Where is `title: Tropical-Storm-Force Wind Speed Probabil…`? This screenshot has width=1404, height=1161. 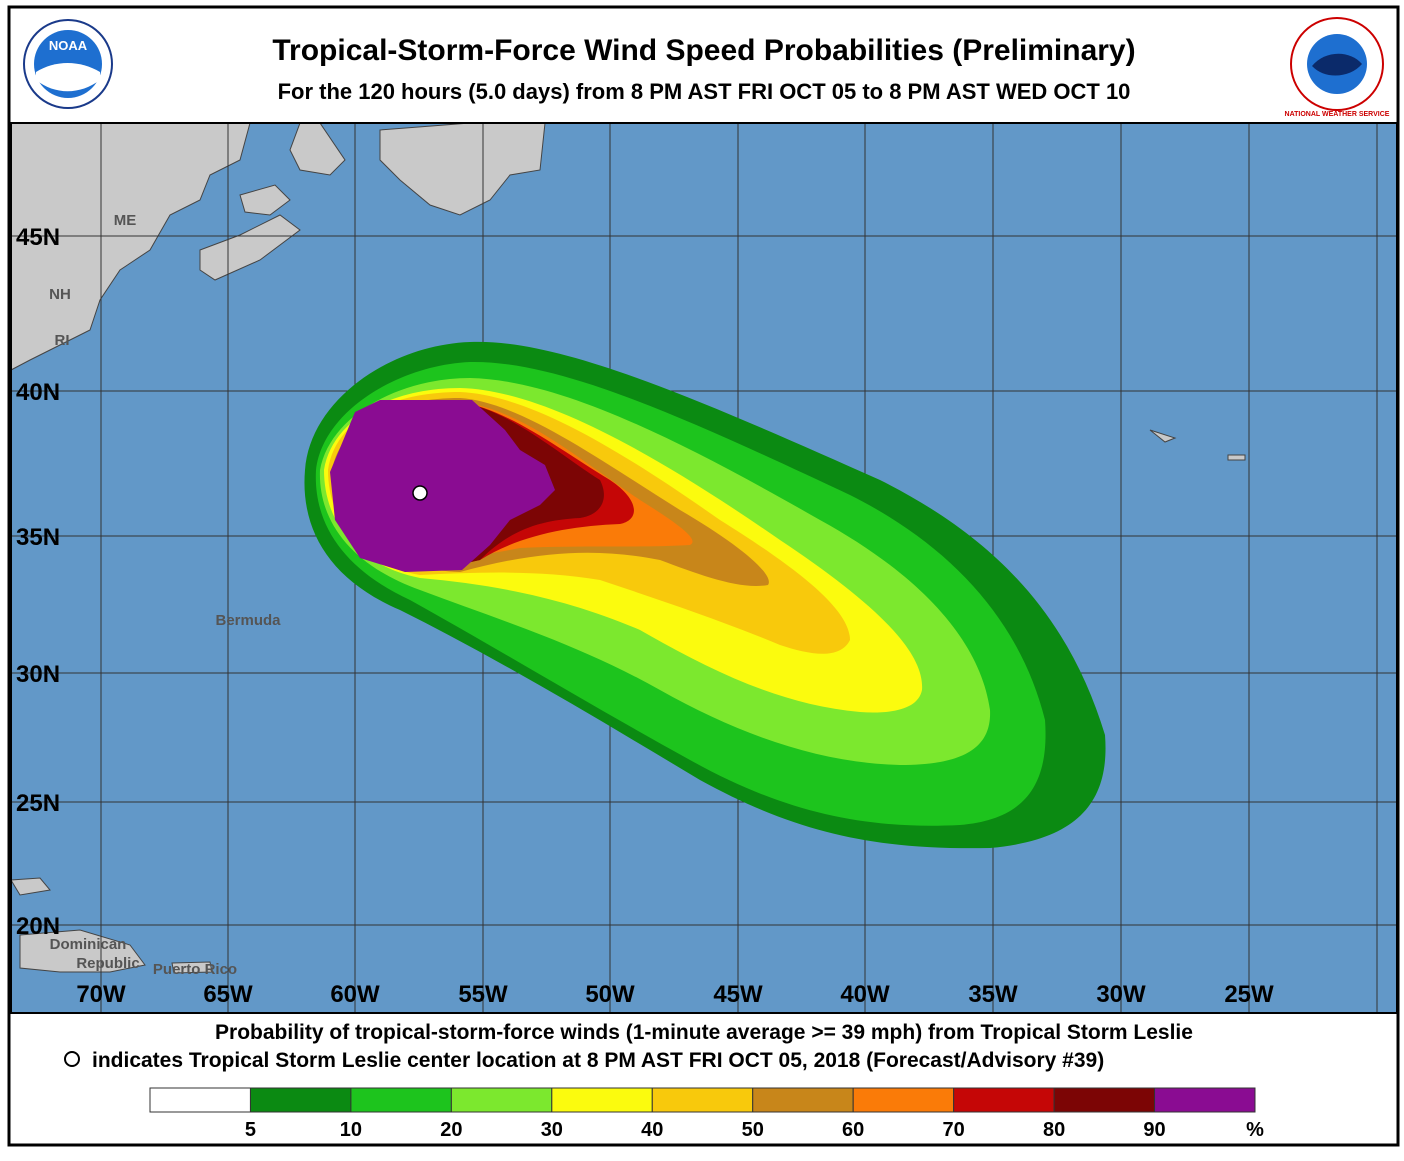
title: Tropical-Storm-Force Wind Speed Probabil… is located at coordinates (703, 50).